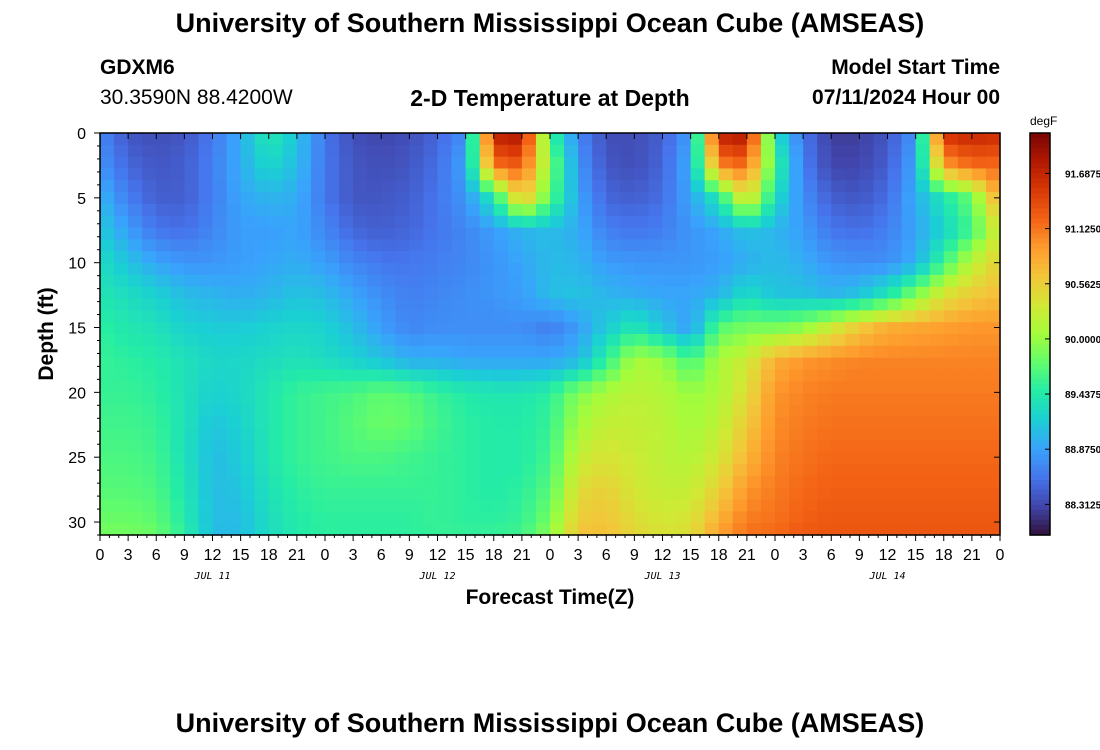  I want to click on y-axis-title: Depth (ft), so click(46, 333).